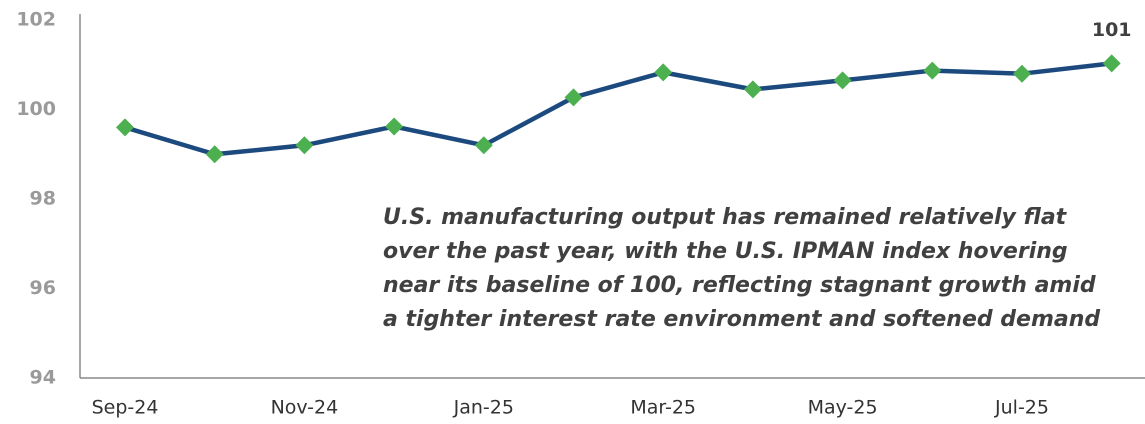  What do you see at coordinates (36, 109) in the screenshot?
I see `y-tick-label: 100` at bounding box center [36, 109].